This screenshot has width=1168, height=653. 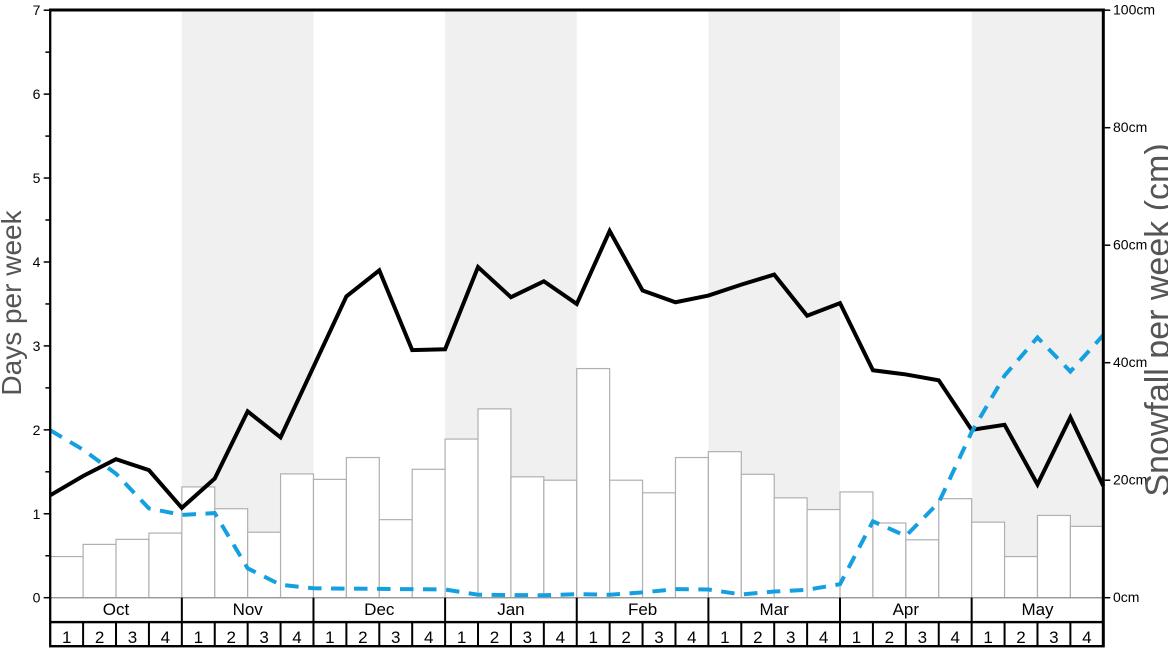 I want to click on svg-text: Jan, so click(x=510, y=609).